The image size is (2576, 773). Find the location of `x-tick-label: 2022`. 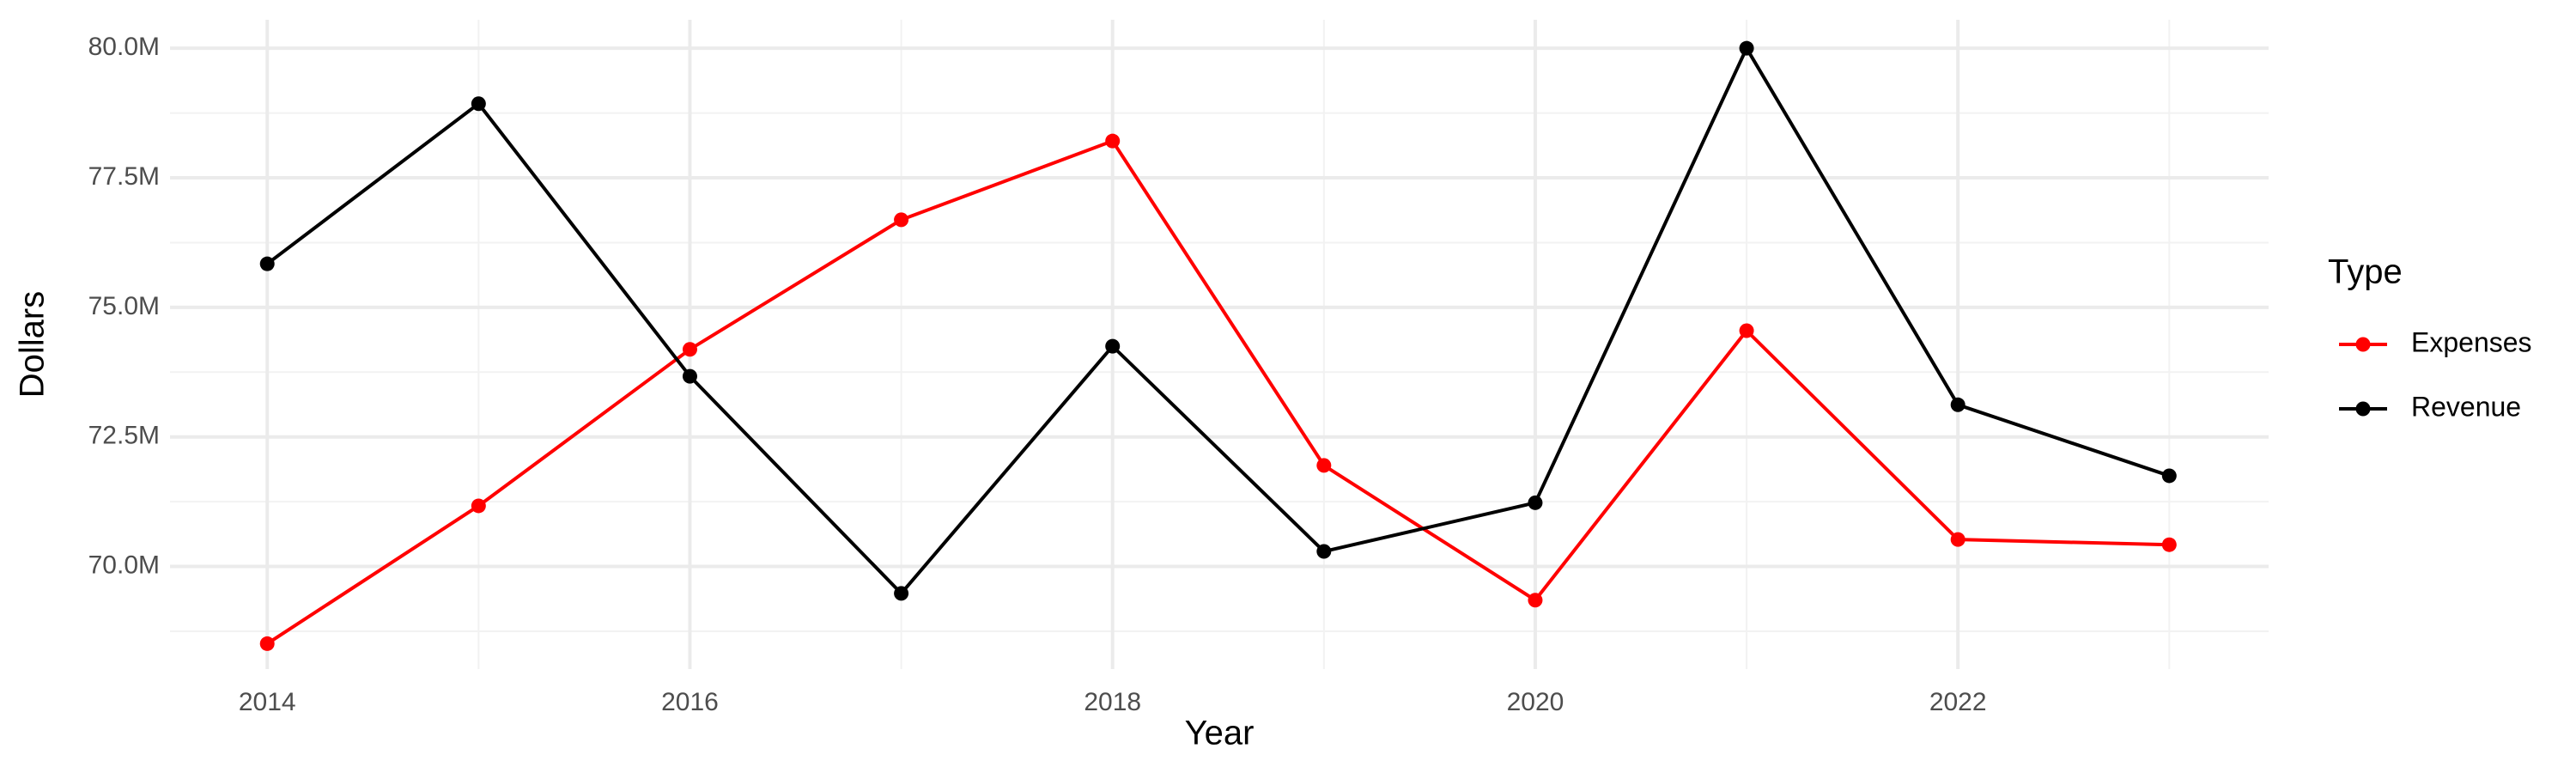

x-tick-label: 2022 is located at coordinates (1958, 702).